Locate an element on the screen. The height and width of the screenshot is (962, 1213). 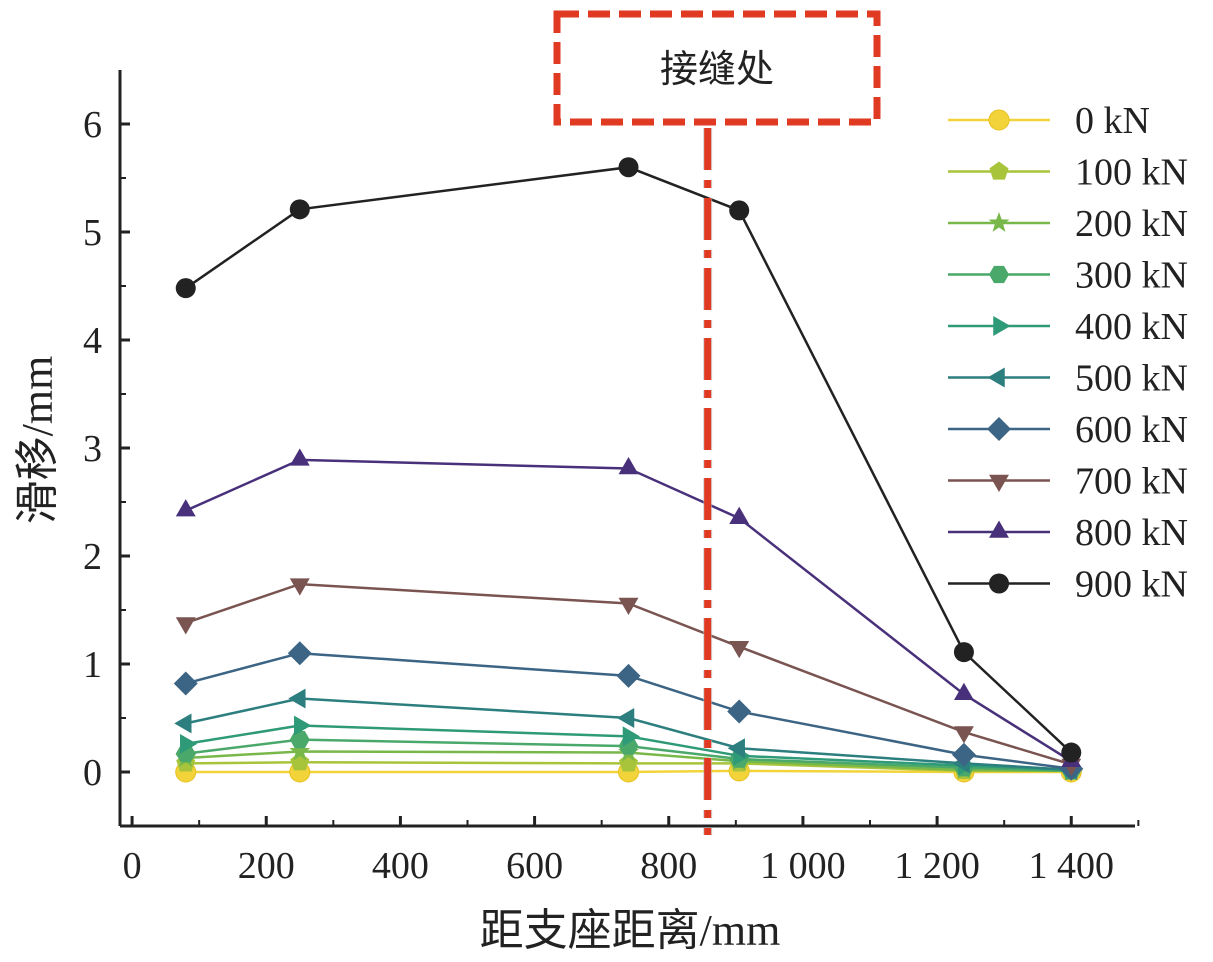
x-tick-label: 400 is located at coordinates (400, 866).